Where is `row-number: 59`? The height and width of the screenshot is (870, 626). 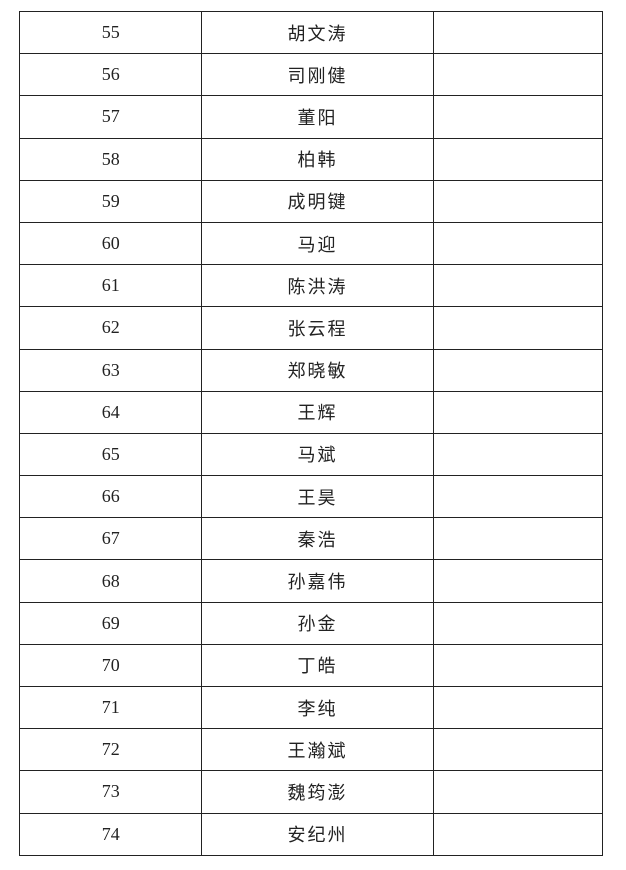 row-number: 59 is located at coordinates (110, 201).